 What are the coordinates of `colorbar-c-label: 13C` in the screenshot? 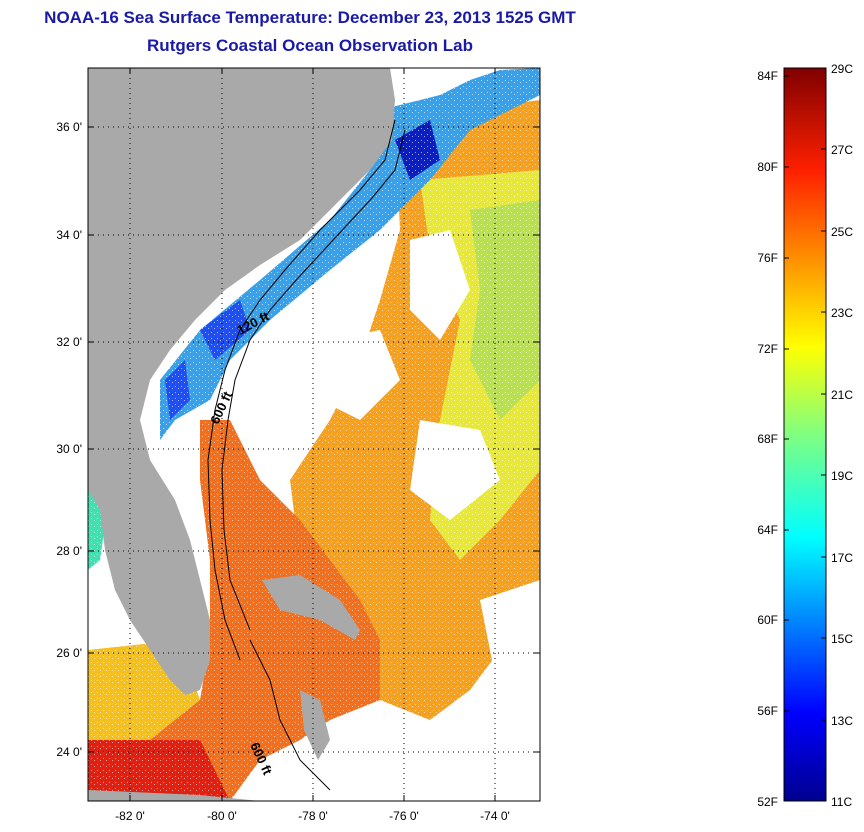 It's located at (842, 721).